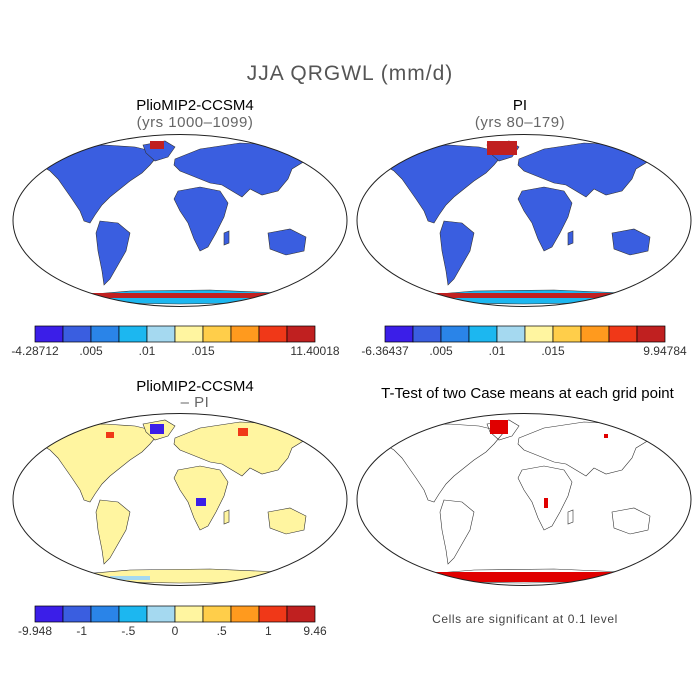 The width and height of the screenshot is (700, 700). What do you see at coordinates (665, 351) in the screenshot?
I see `colorbar-tick-label: 9.94784` at bounding box center [665, 351].